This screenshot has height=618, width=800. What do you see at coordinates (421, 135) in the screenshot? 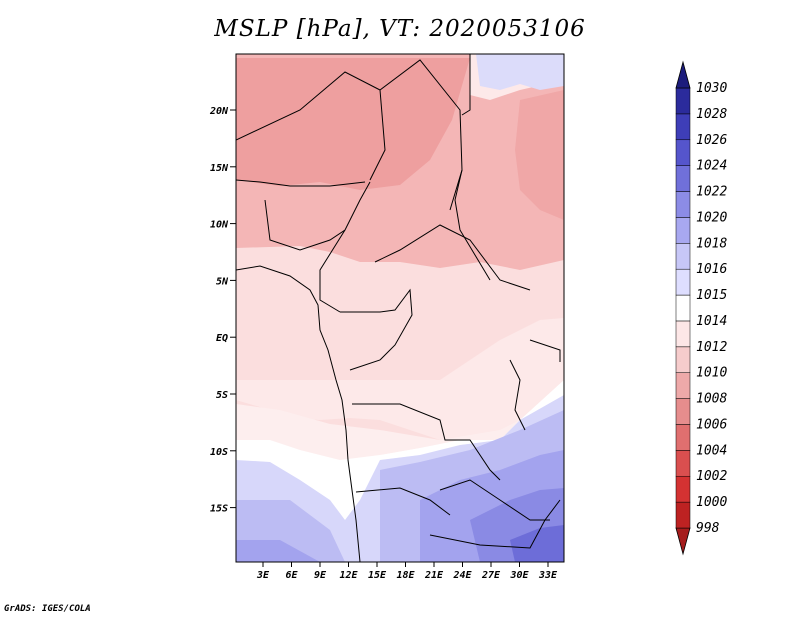
I see `border-libya-chad` at bounding box center [421, 135].